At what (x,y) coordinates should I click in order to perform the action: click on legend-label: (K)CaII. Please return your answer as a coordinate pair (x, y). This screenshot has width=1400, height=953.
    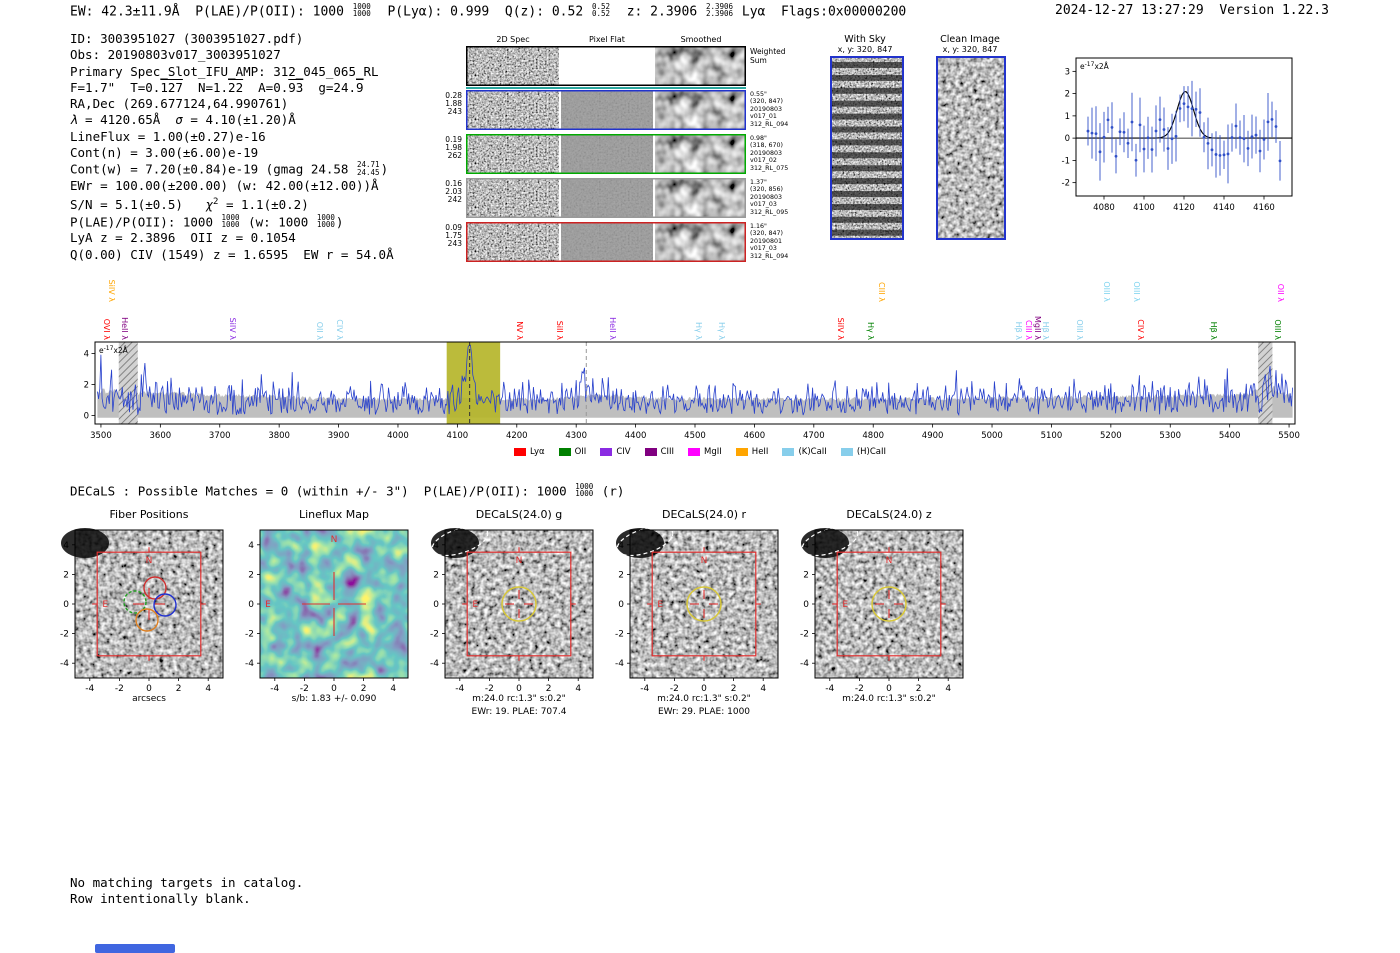
    Looking at the image, I should click on (812, 452).